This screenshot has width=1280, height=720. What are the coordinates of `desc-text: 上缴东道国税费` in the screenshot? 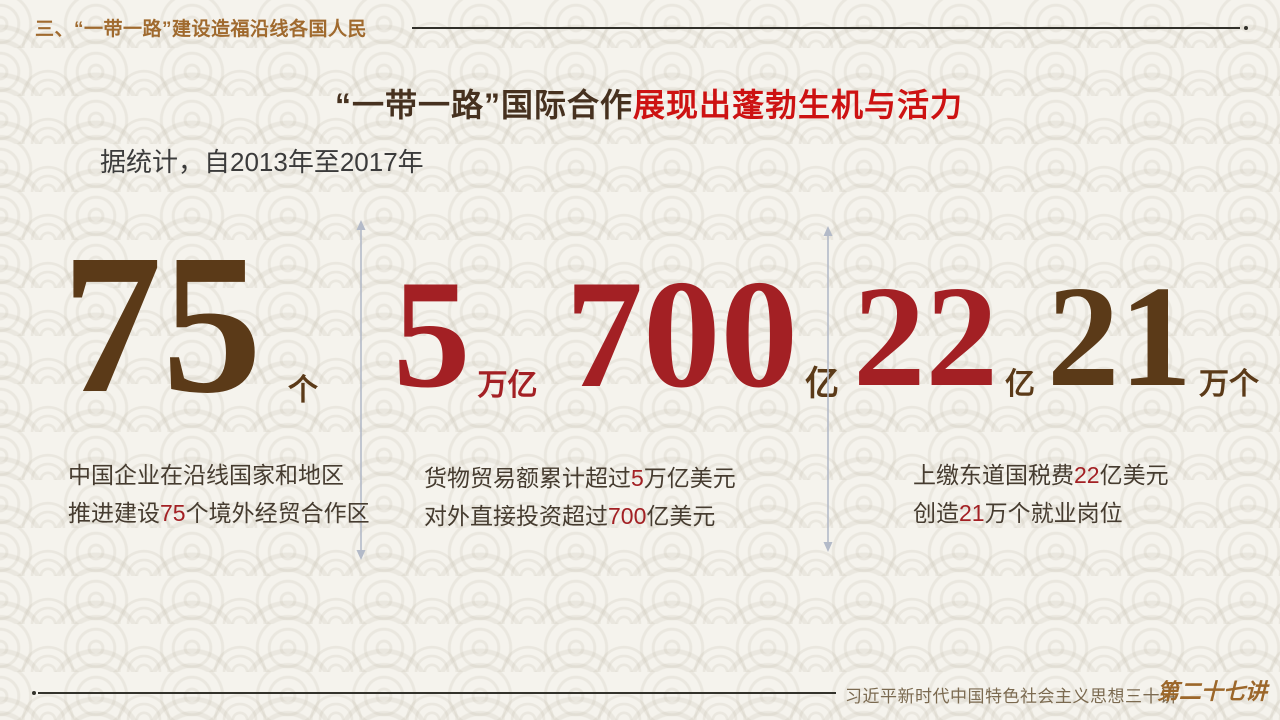 It's located at (993, 475).